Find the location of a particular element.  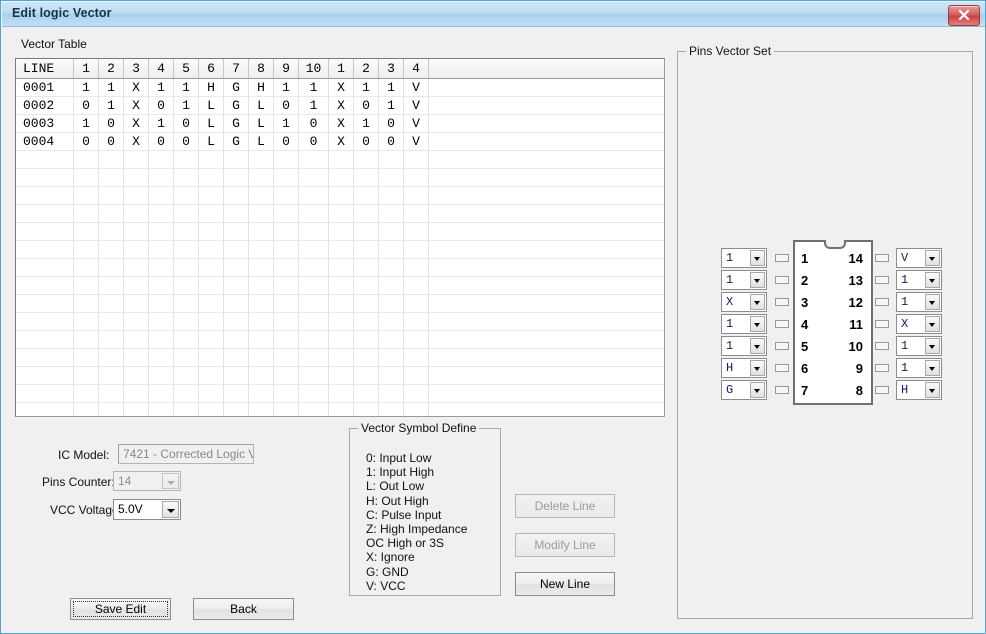

pin-8-select: H is located at coordinates (919, 390).